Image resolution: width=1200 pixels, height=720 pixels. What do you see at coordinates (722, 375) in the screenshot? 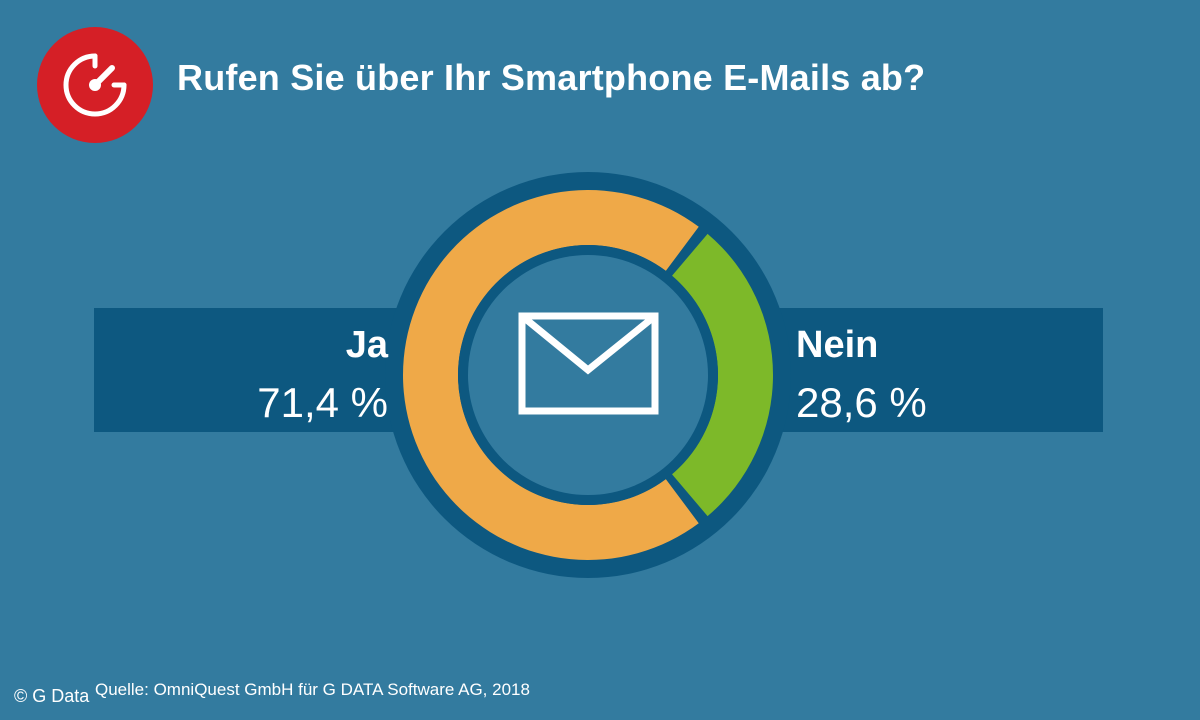
I see `donut-slice-nein` at bounding box center [722, 375].